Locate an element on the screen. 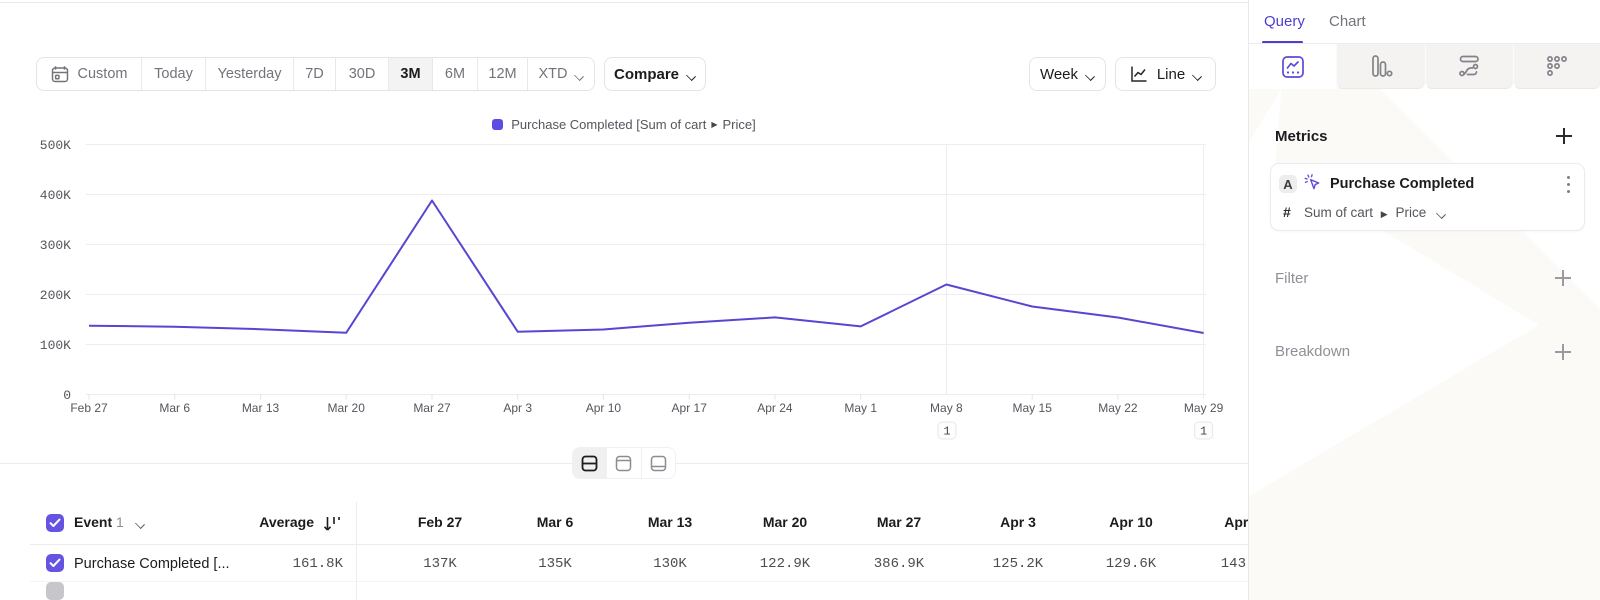 The height and width of the screenshot is (600, 1600). svg-text: May 1 is located at coordinates (860, 408).